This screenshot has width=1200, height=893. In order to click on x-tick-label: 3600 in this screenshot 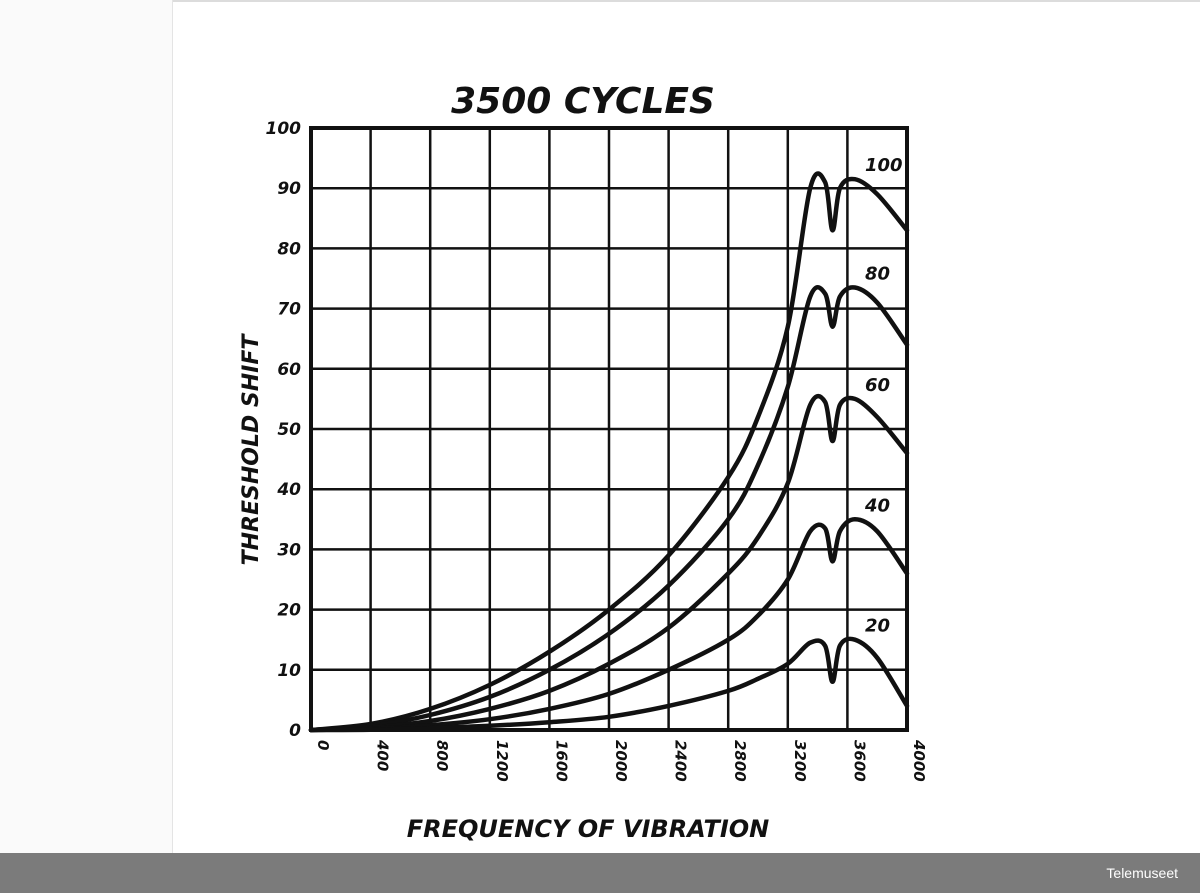, I will do `click(859, 761)`.